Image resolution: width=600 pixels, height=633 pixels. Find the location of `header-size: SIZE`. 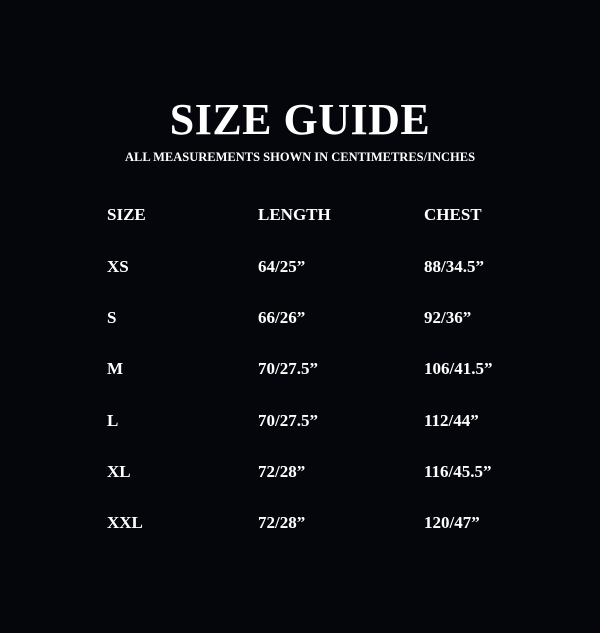

header-size: SIZE is located at coordinates (126, 214).